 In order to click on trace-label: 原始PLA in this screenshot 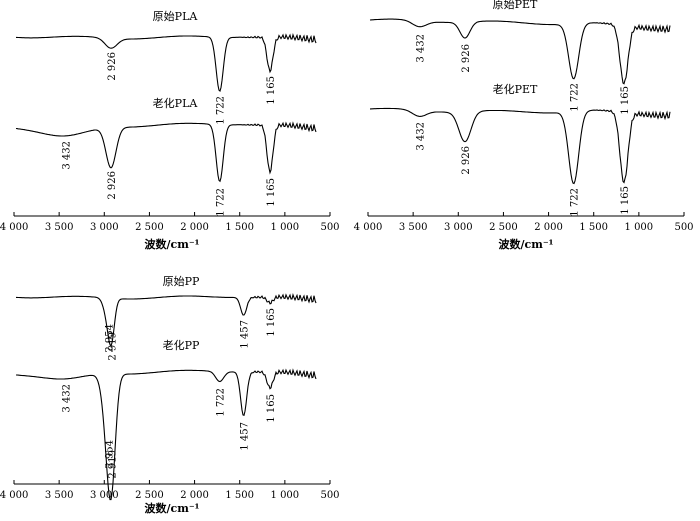, I will do `click(176, 16)`.